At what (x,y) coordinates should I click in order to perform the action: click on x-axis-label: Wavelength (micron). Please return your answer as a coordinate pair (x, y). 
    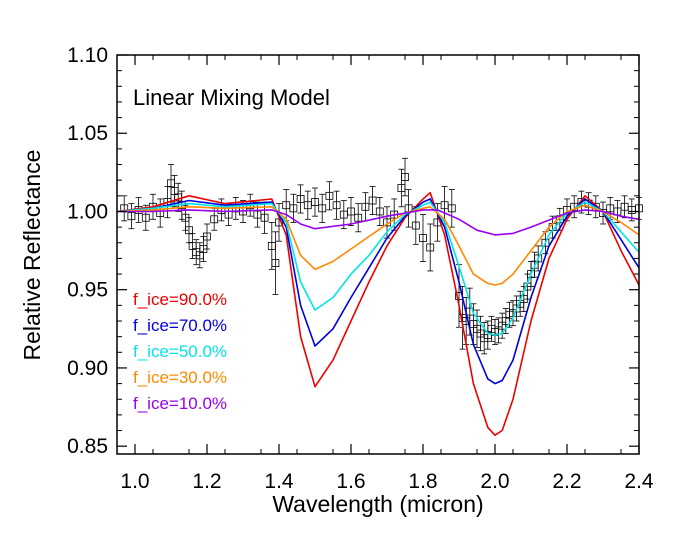
    Looking at the image, I should click on (377, 504).